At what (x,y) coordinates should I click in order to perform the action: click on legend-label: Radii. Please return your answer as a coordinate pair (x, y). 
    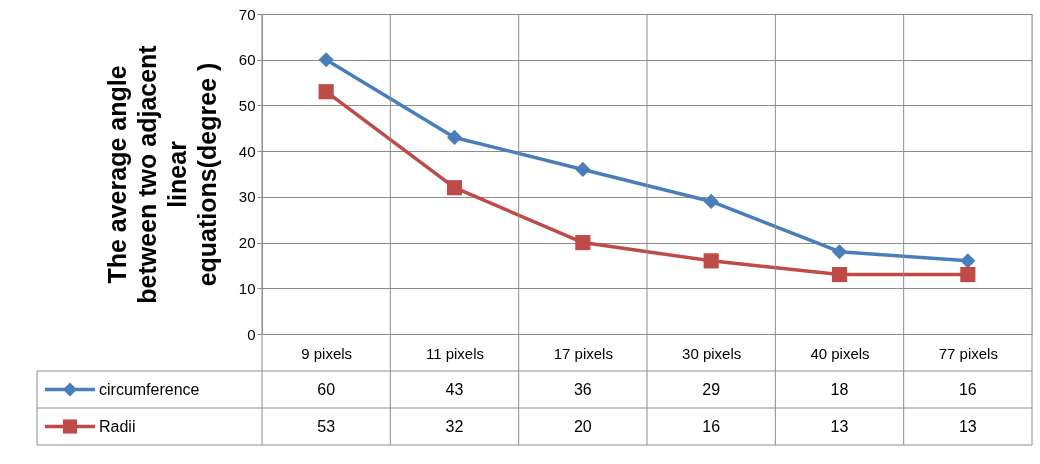
    Looking at the image, I should click on (117, 426).